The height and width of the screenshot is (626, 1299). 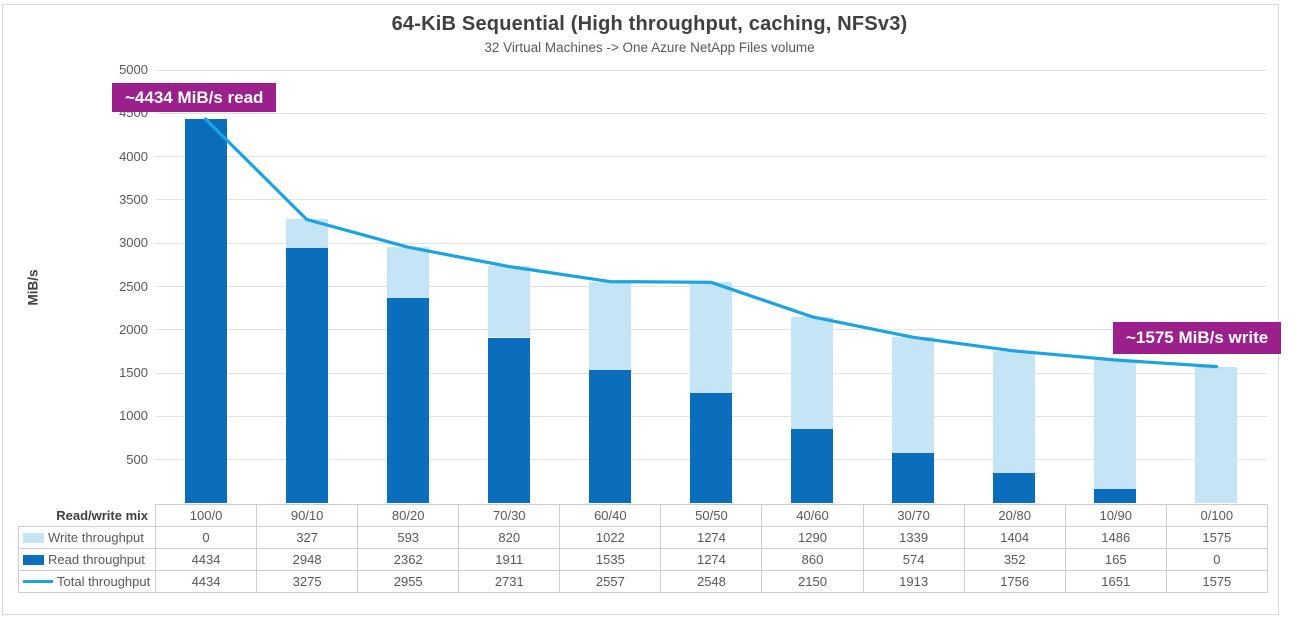 I want to click on value-cell: 2557, so click(x=610, y=581).